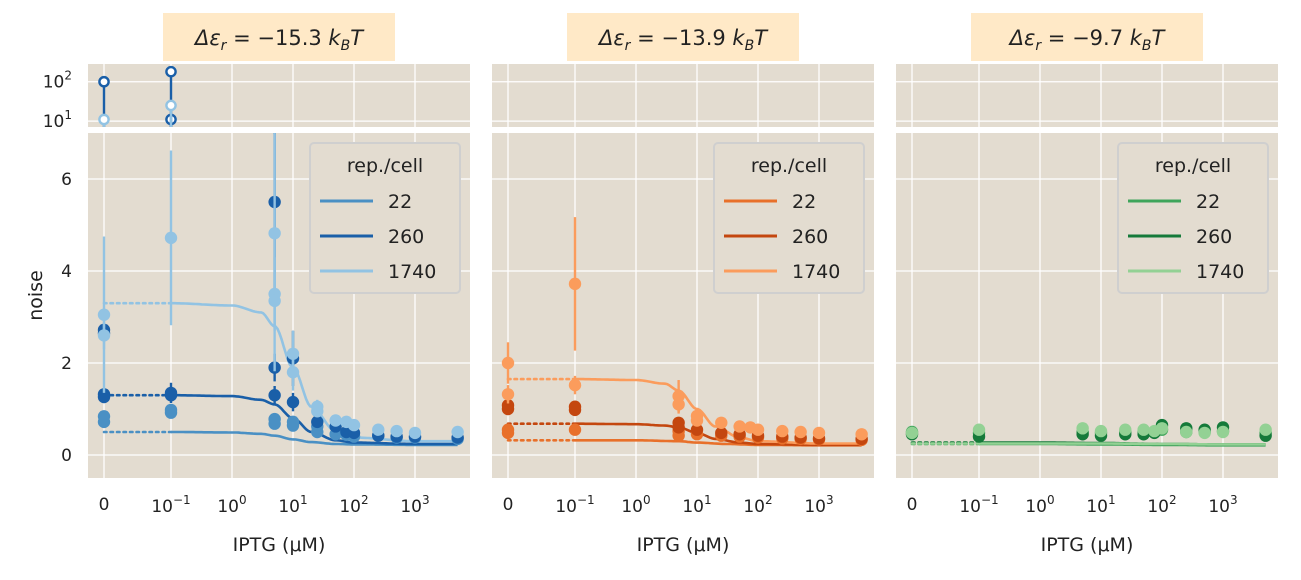 The height and width of the screenshot is (580, 1301). What do you see at coordinates (36, 295) in the screenshot?
I see `y-axis-label: noise` at bounding box center [36, 295].